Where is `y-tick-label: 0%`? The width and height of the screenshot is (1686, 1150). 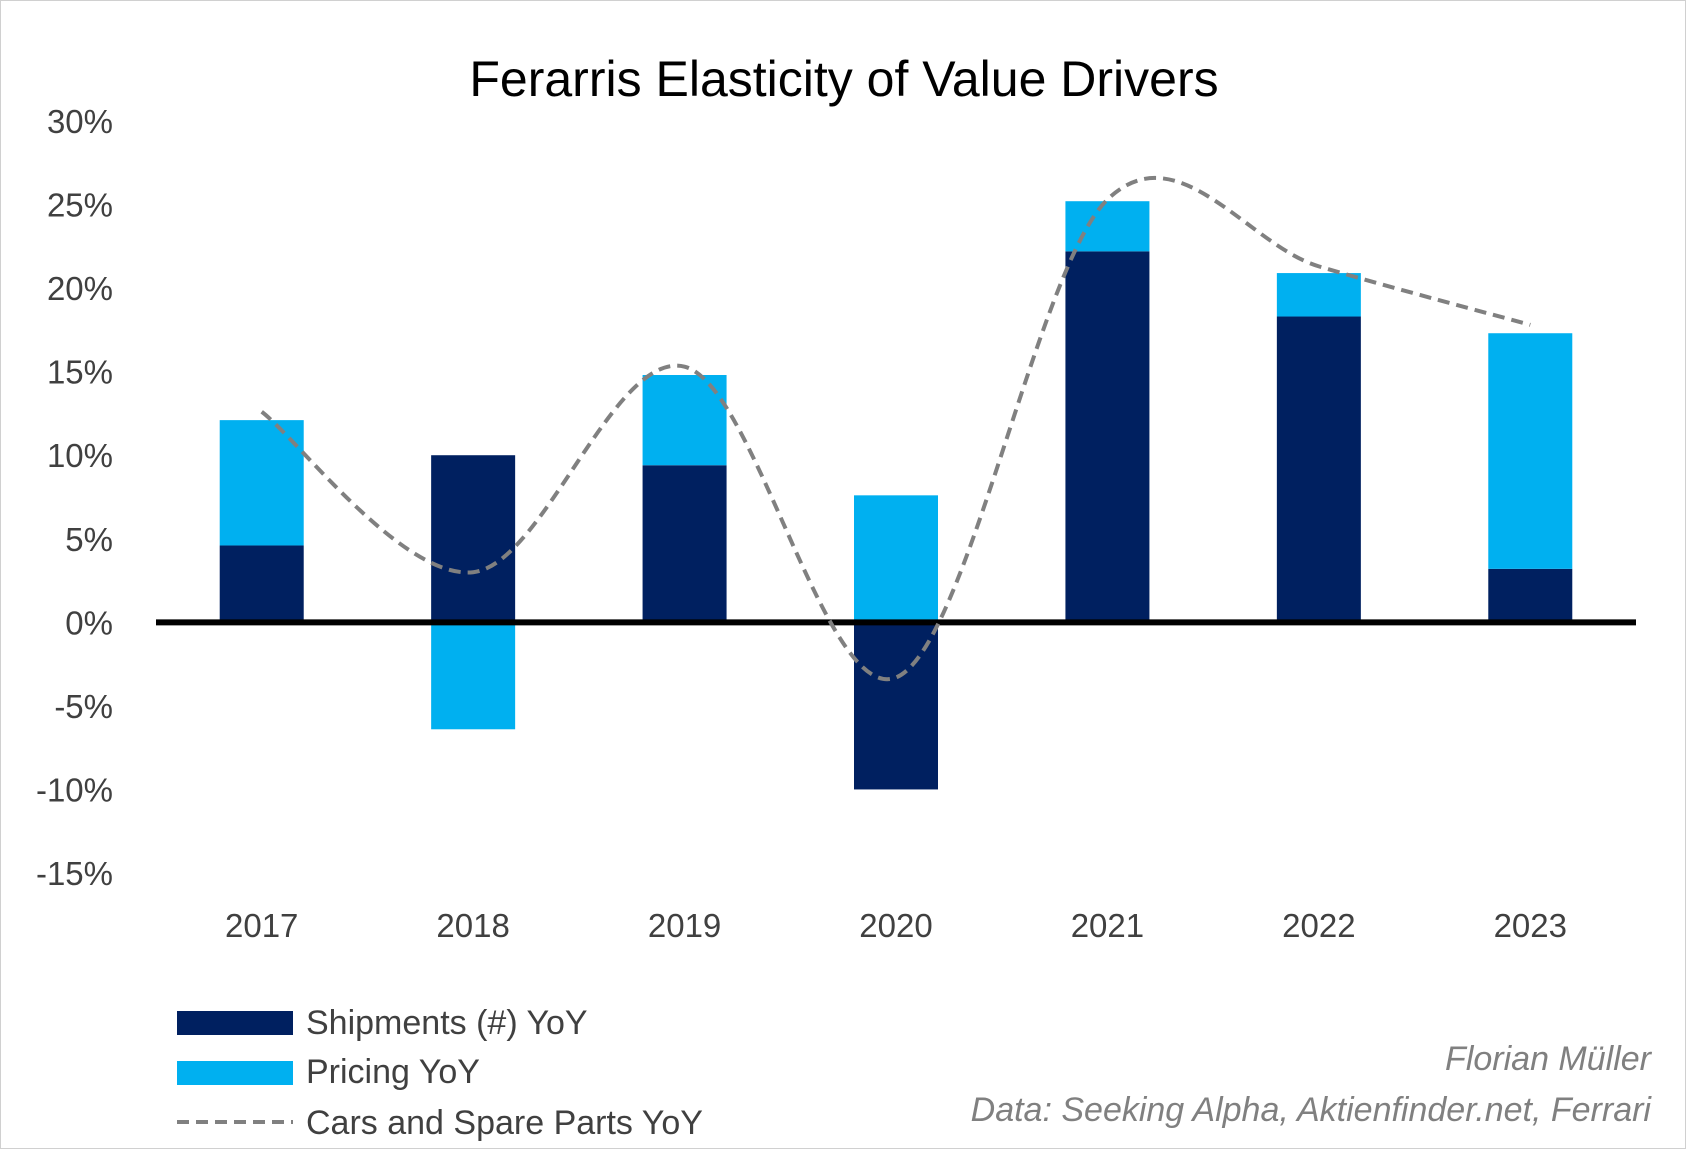 y-tick-label: 0% is located at coordinates (89, 622).